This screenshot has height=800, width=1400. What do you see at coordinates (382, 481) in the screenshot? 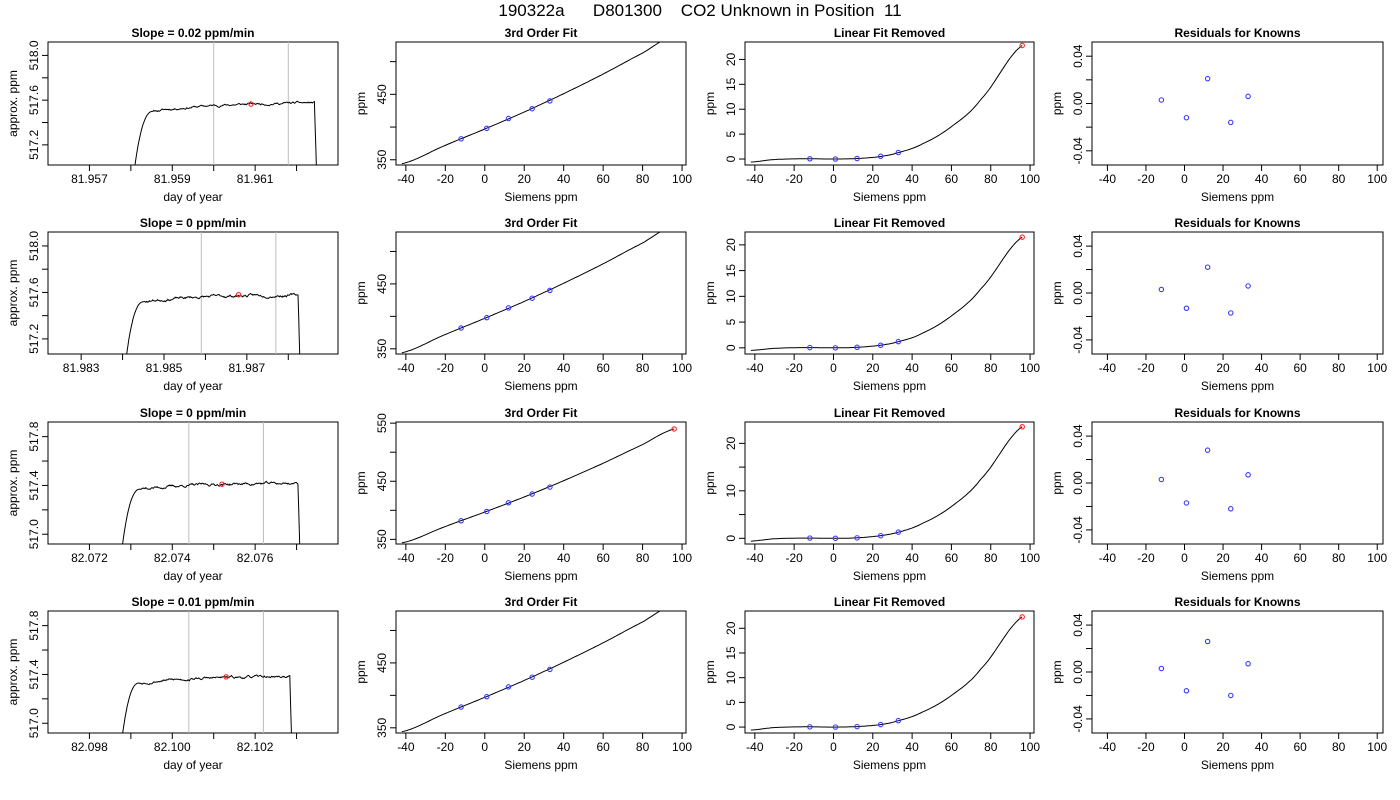
I see `y-tick-label: 450` at bounding box center [382, 481].